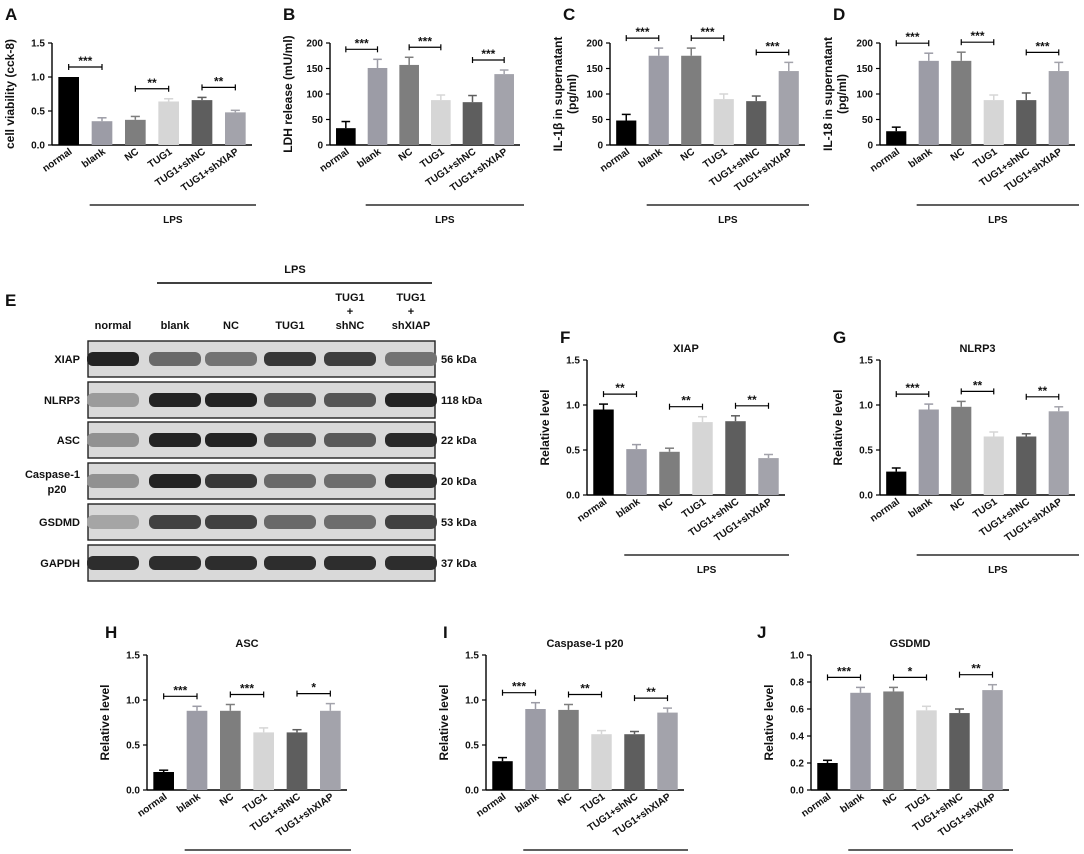 Image resolution: width=1084 pixels, height=854 pixels. What do you see at coordinates (246, 644) in the screenshot?
I see `chart-title: ASC` at bounding box center [246, 644].